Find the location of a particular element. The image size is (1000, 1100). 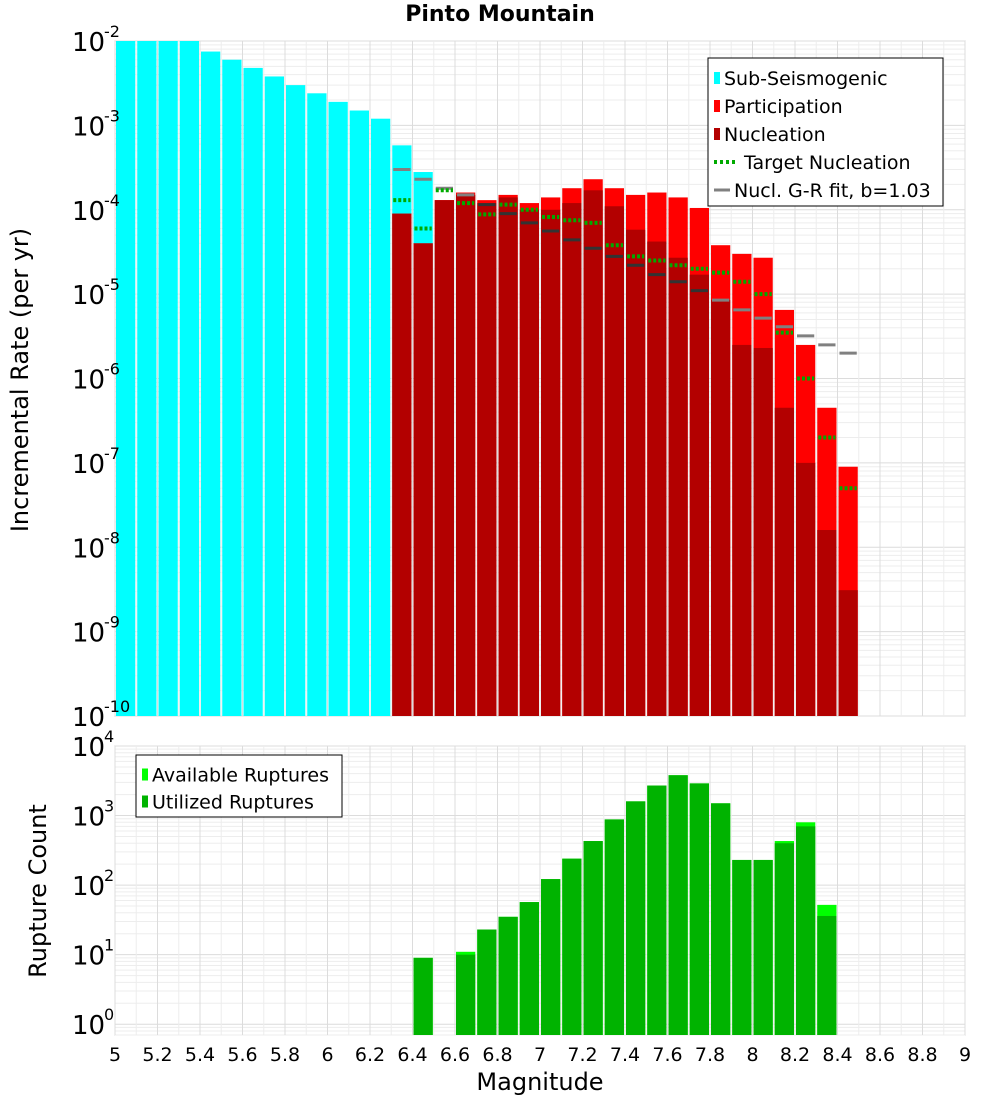

x-tick-label: 5.6 is located at coordinates (242, 1055).